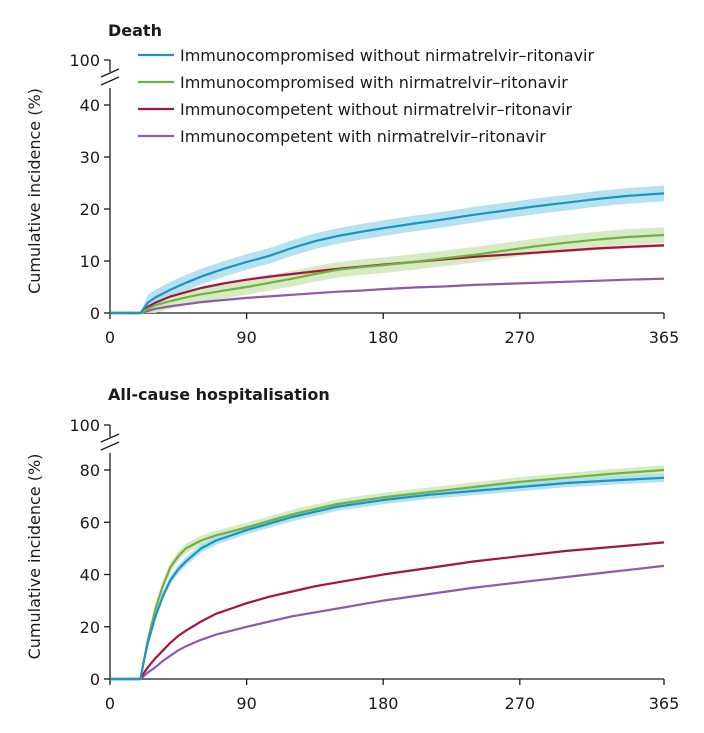 The image size is (704, 733). Describe the element at coordinates (135, 30) in the screenshot. I see `panel-title: Death` at that location.